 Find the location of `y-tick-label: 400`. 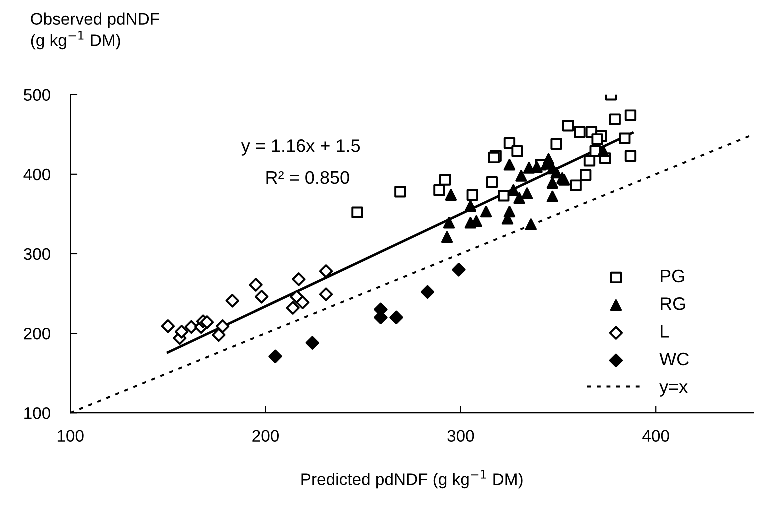

y-tick-label: 400 is located at coordinates (37, 174).